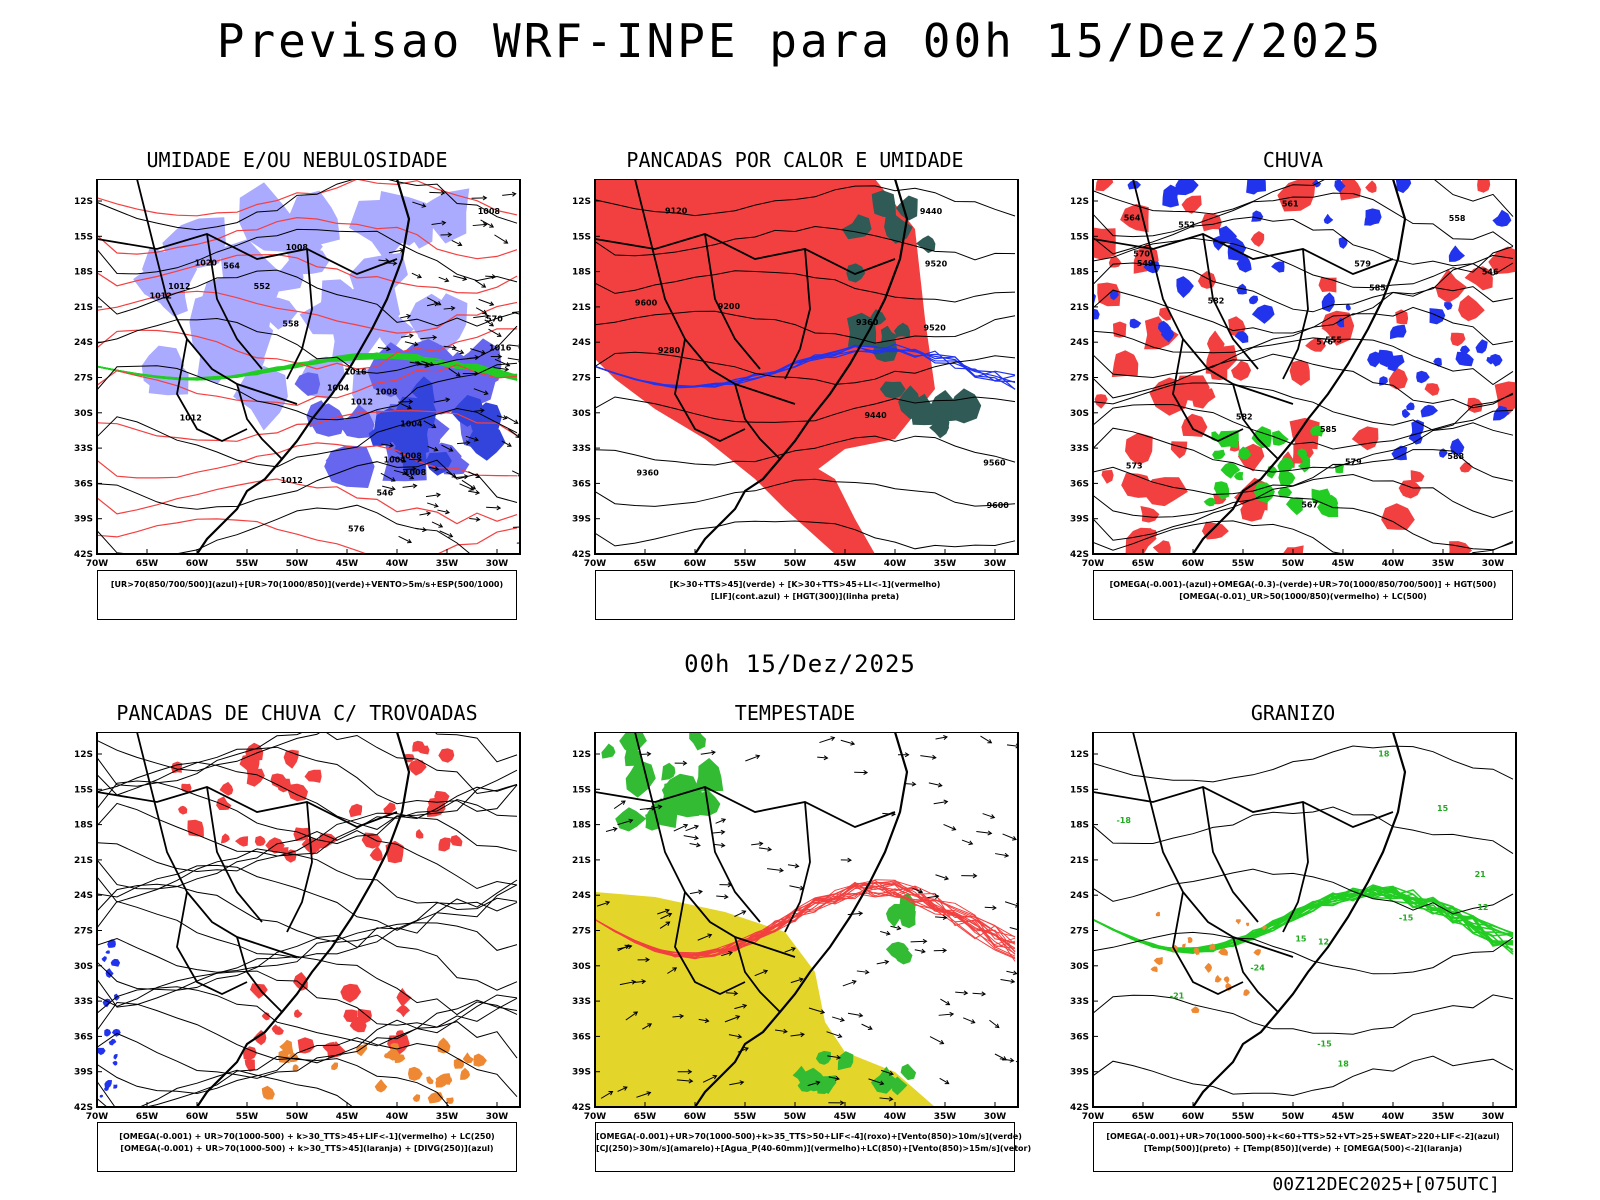 This screenshot has height=1200, width=1600. Describe the element at coordinates (494, 319) in the screenshot. I see `contour-label: 570` at that location.